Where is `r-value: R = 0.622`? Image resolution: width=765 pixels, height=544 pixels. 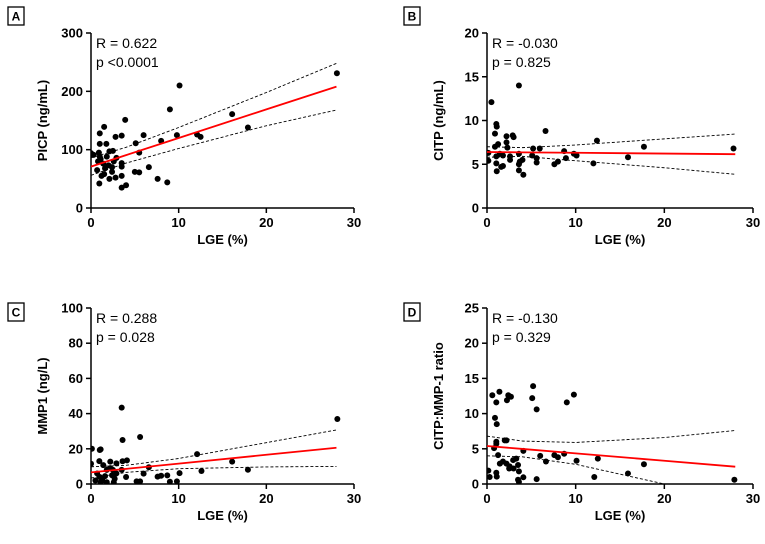
r-value: R = 0.622 is located at coordinates (126, 43).